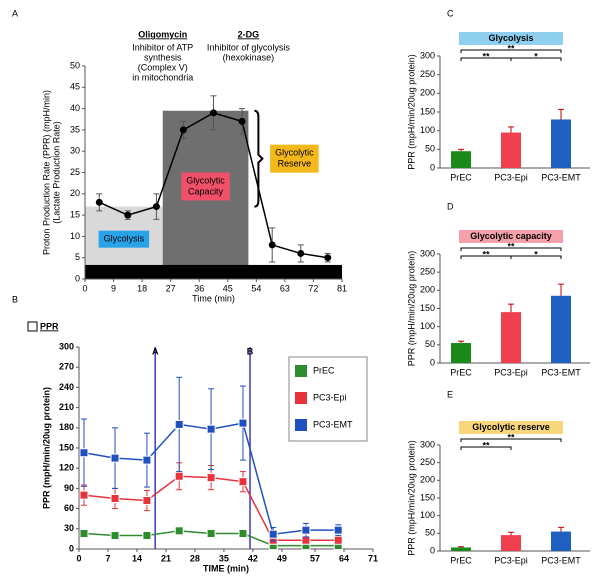  I want to click on x-axis-label: TIME (min), so click(226, 568).